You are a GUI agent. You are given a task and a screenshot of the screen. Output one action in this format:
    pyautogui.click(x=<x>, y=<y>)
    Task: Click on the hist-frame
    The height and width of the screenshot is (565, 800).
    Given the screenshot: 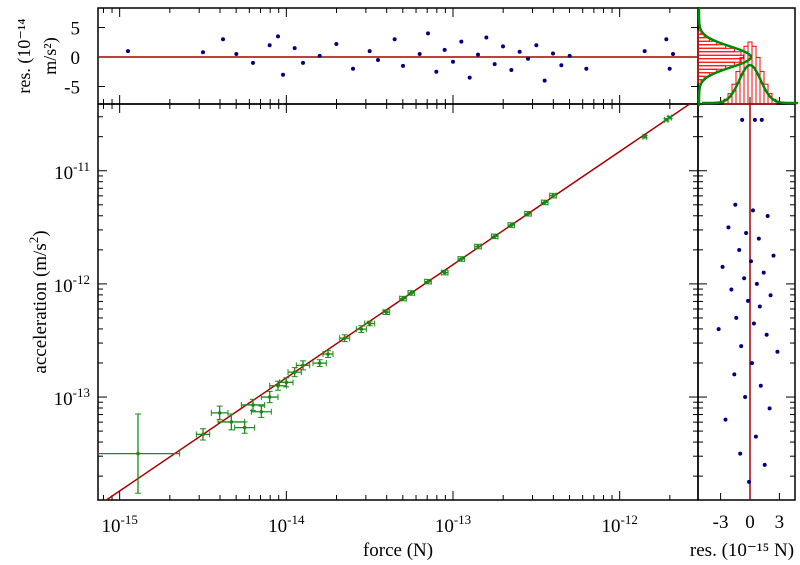 What is the action you would take?
    pyautogui.click(x=746, y=56)
    